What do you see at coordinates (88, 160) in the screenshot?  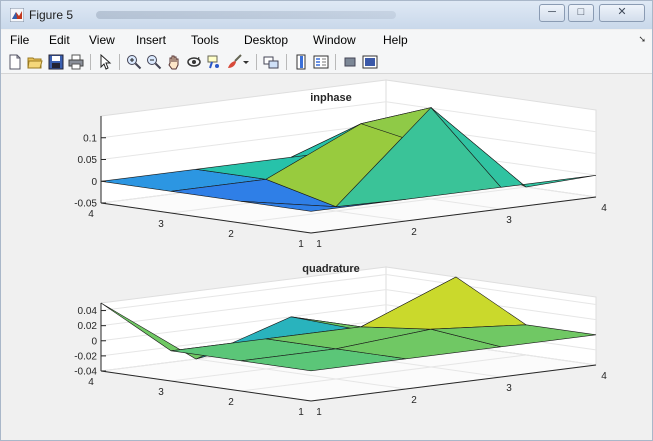 I see `z-tick-label: 0.05` at bounding box center [88, 160].